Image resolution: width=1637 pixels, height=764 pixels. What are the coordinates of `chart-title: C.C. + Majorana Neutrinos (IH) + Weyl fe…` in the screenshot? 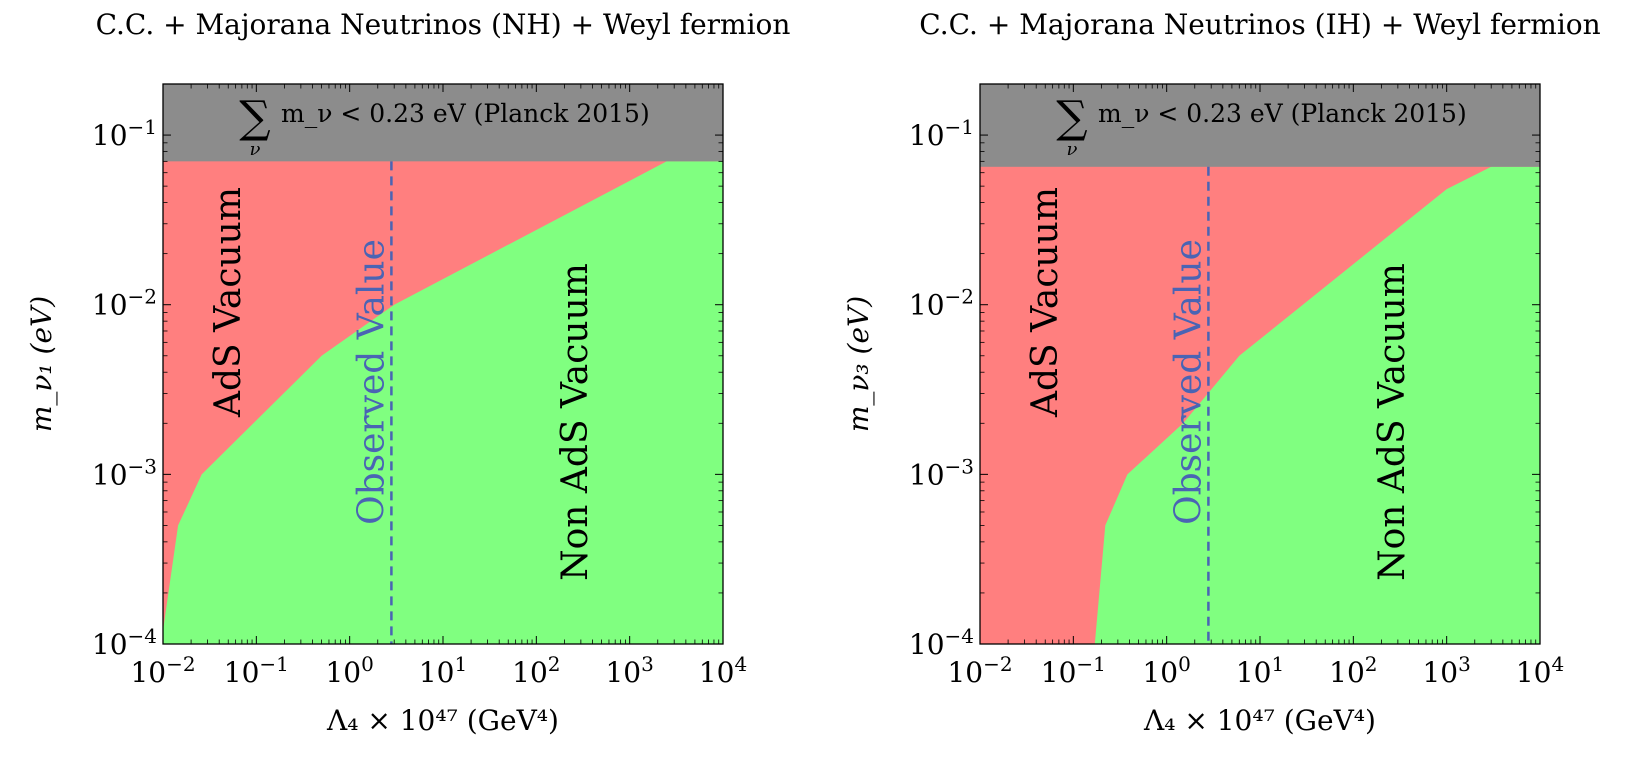 It's located at (1259, 24).